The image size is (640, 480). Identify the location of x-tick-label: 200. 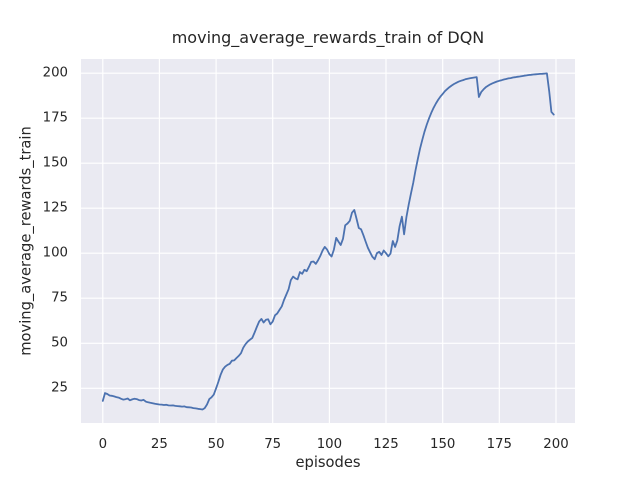
(556, 444).